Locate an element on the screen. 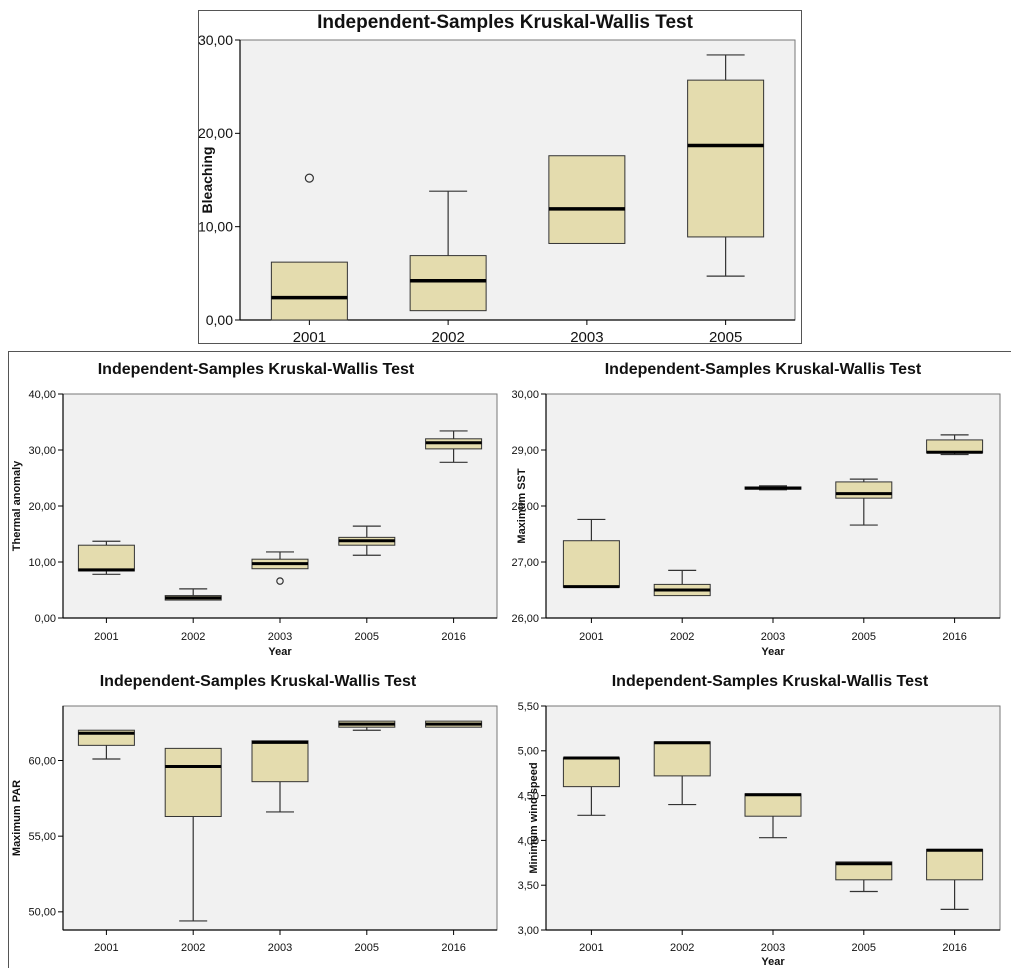 The height and width of the screenshot is (968, 1011). chart-5-x-axis-label: Year is located at coordinates (773, 962).